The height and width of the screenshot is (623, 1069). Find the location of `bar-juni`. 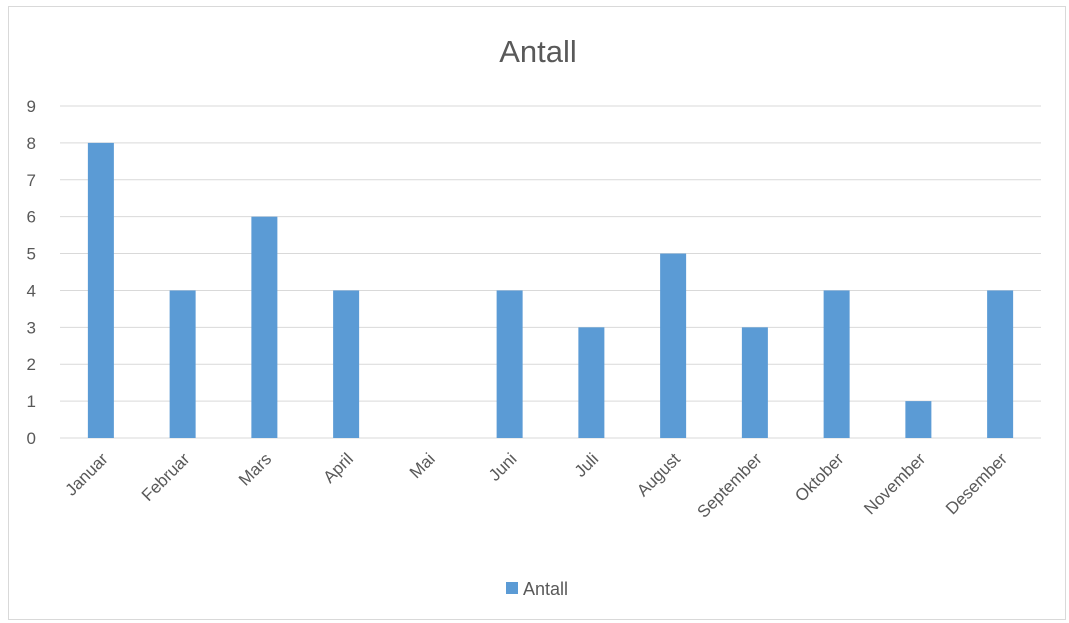

bar-juni is located at coordinates (509, 364).